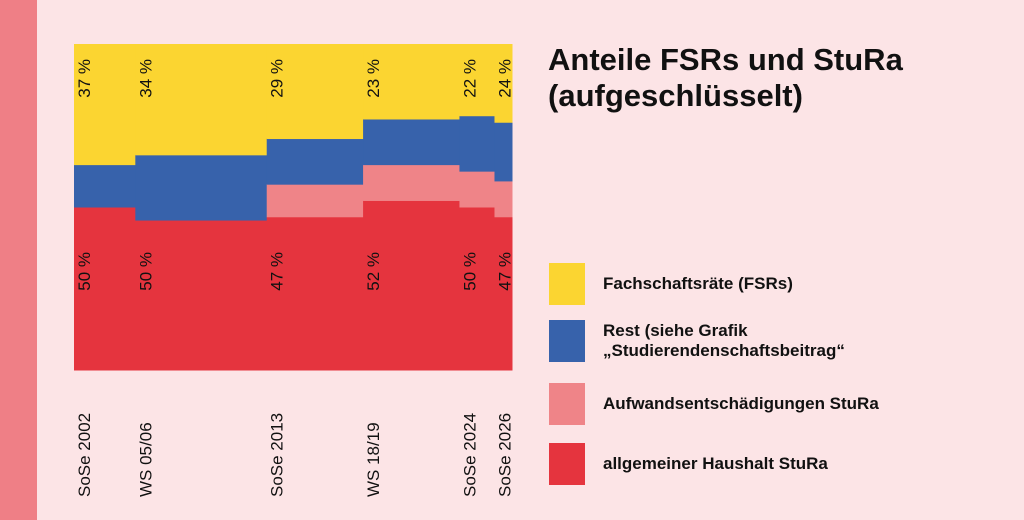 Image resolution: width=1024 pixels, height=520 pixels. What do you see at coordinates (373, 271) in the screenshot?
I see `bottom-data-label: 52 %` at bounding box center [373, 271].